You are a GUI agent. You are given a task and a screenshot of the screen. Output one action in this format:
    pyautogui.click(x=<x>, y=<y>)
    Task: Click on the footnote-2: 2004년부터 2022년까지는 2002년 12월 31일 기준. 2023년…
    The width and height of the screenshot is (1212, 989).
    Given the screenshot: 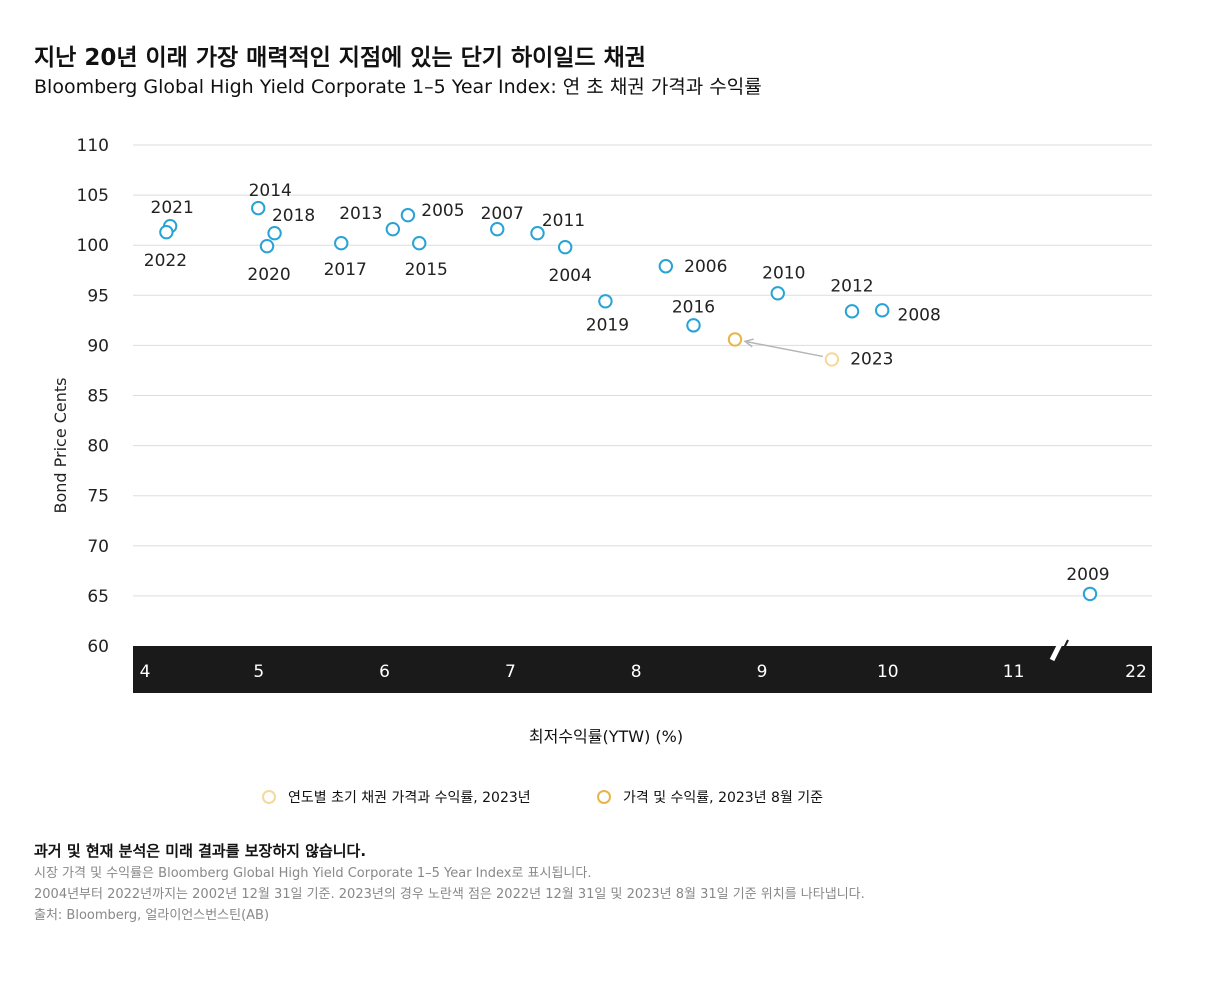 What is the action you would take?
    pyautogui.click(x=449, y=894)
    